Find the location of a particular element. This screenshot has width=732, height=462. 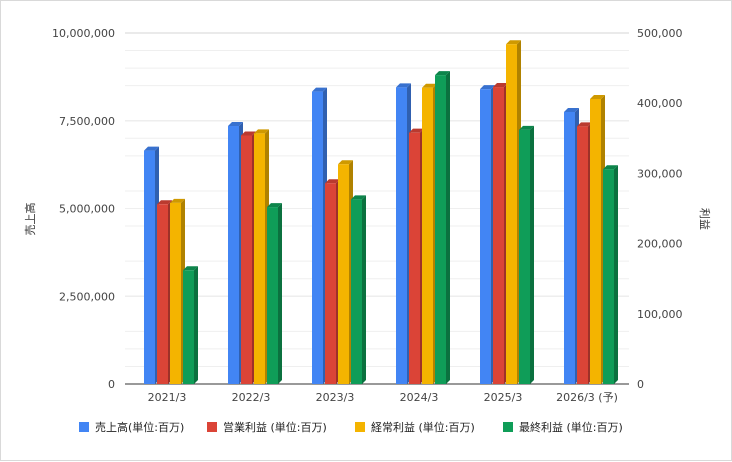

x-tick-label: 2023/3 is located at coordinates (335, 397).